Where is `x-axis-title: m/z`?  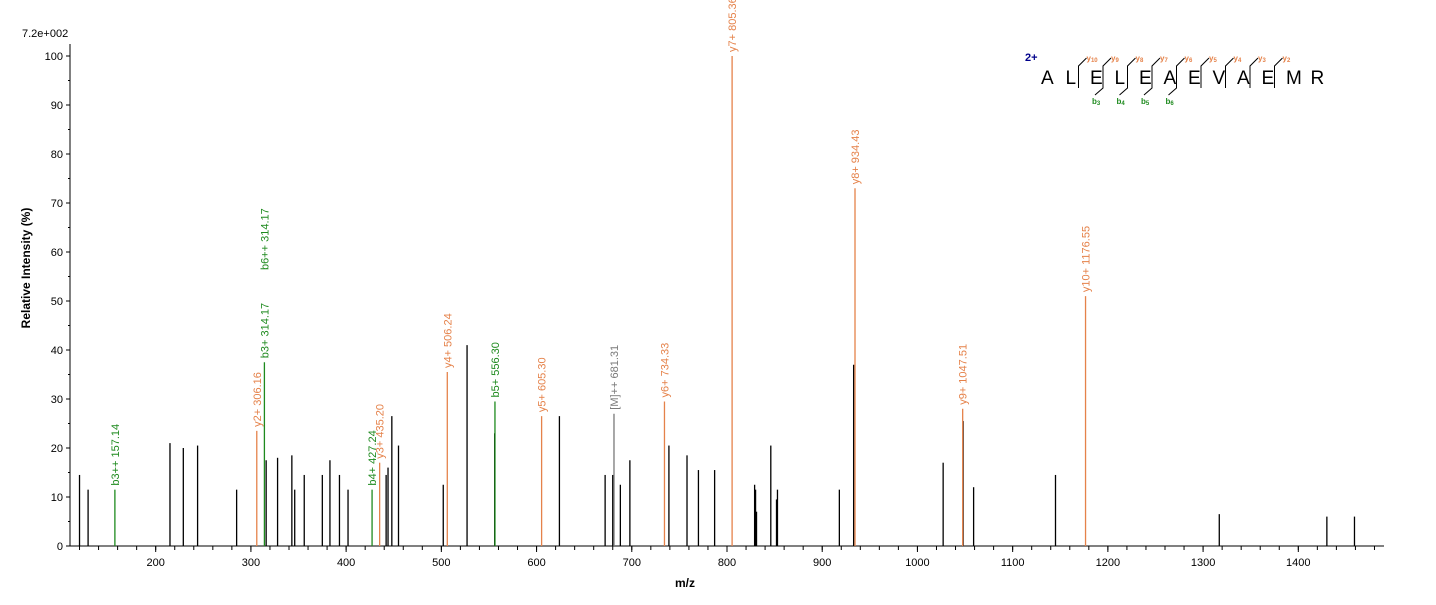
x-axis-title: m/z is located at coordinates (685, 583).